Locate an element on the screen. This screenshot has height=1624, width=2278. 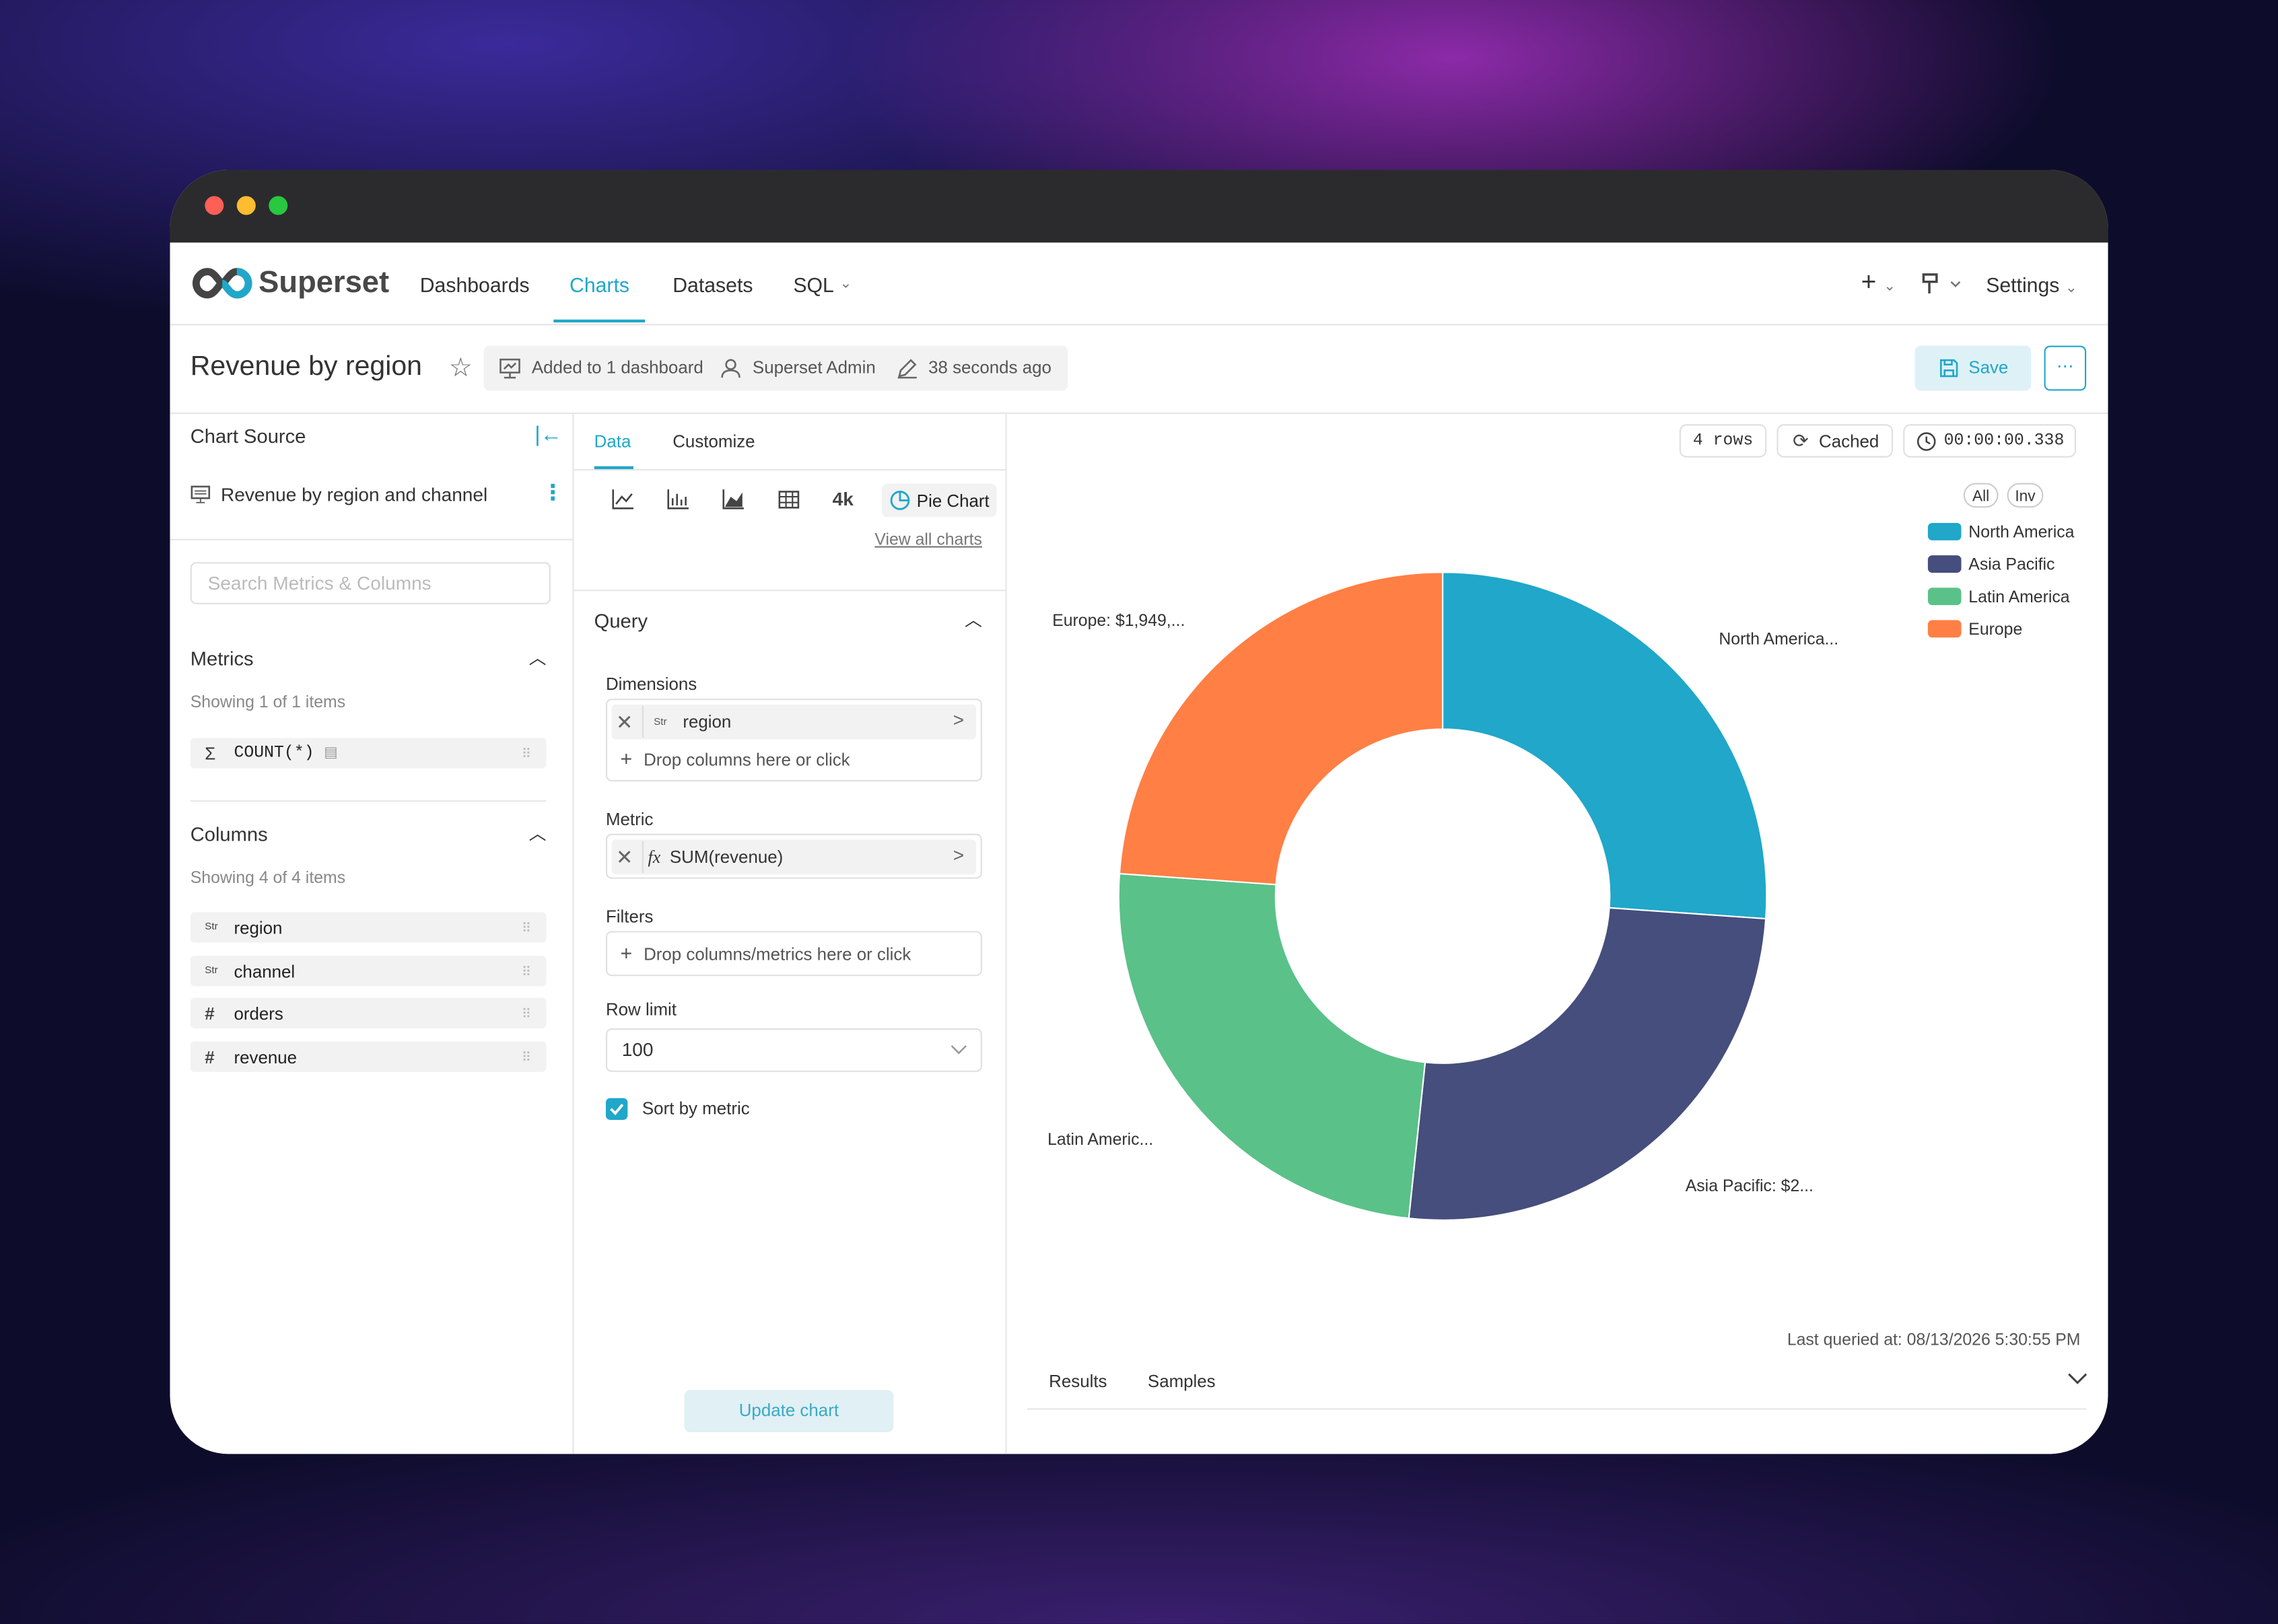
expand-chevron is located at coordinates (2077, 1378).